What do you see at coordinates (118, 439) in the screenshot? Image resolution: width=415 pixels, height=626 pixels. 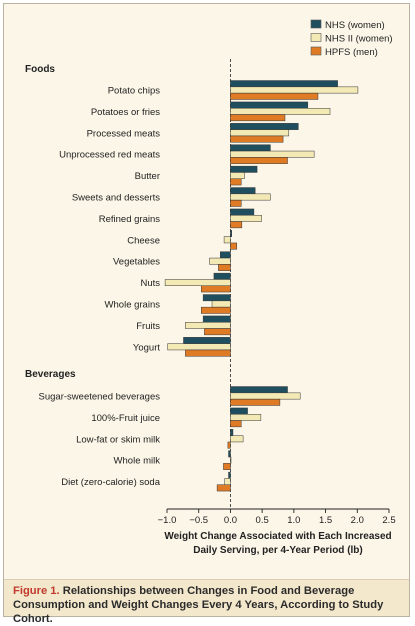 I see `category-label: Low-fat or skim milk` at bounding box center [118, 439].